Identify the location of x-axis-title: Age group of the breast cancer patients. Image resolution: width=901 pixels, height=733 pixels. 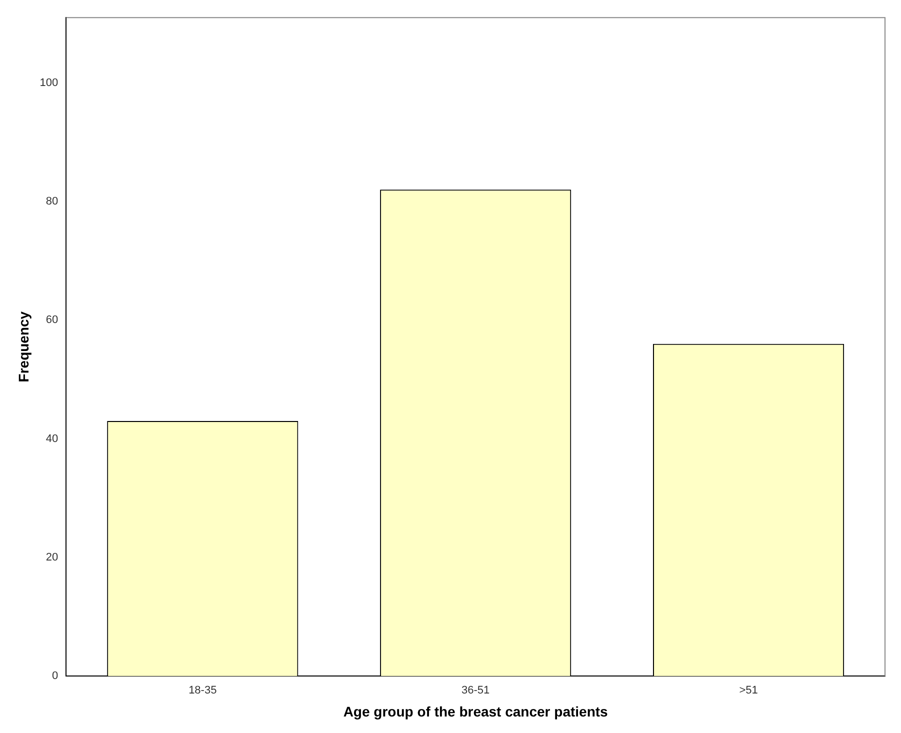
(475, 711).